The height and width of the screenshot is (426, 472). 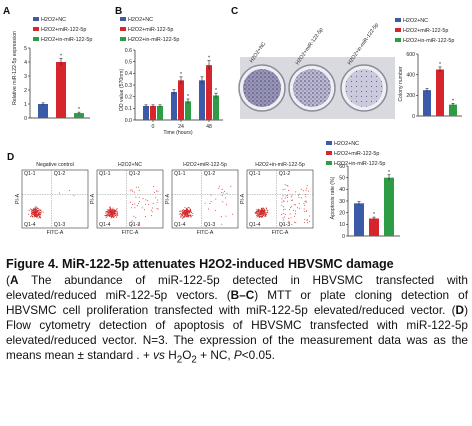 What do you see at coordinates (398, 30) in the screenshot?
I see `legend-swatch-mimic` at bounding box center [398, 30].